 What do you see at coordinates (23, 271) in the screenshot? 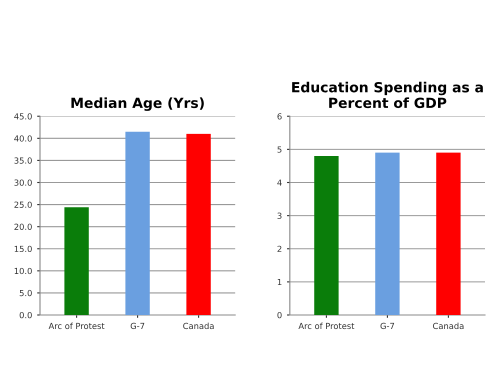
I see `y-tick-label: 10.0` at bounding box center [23, 271].